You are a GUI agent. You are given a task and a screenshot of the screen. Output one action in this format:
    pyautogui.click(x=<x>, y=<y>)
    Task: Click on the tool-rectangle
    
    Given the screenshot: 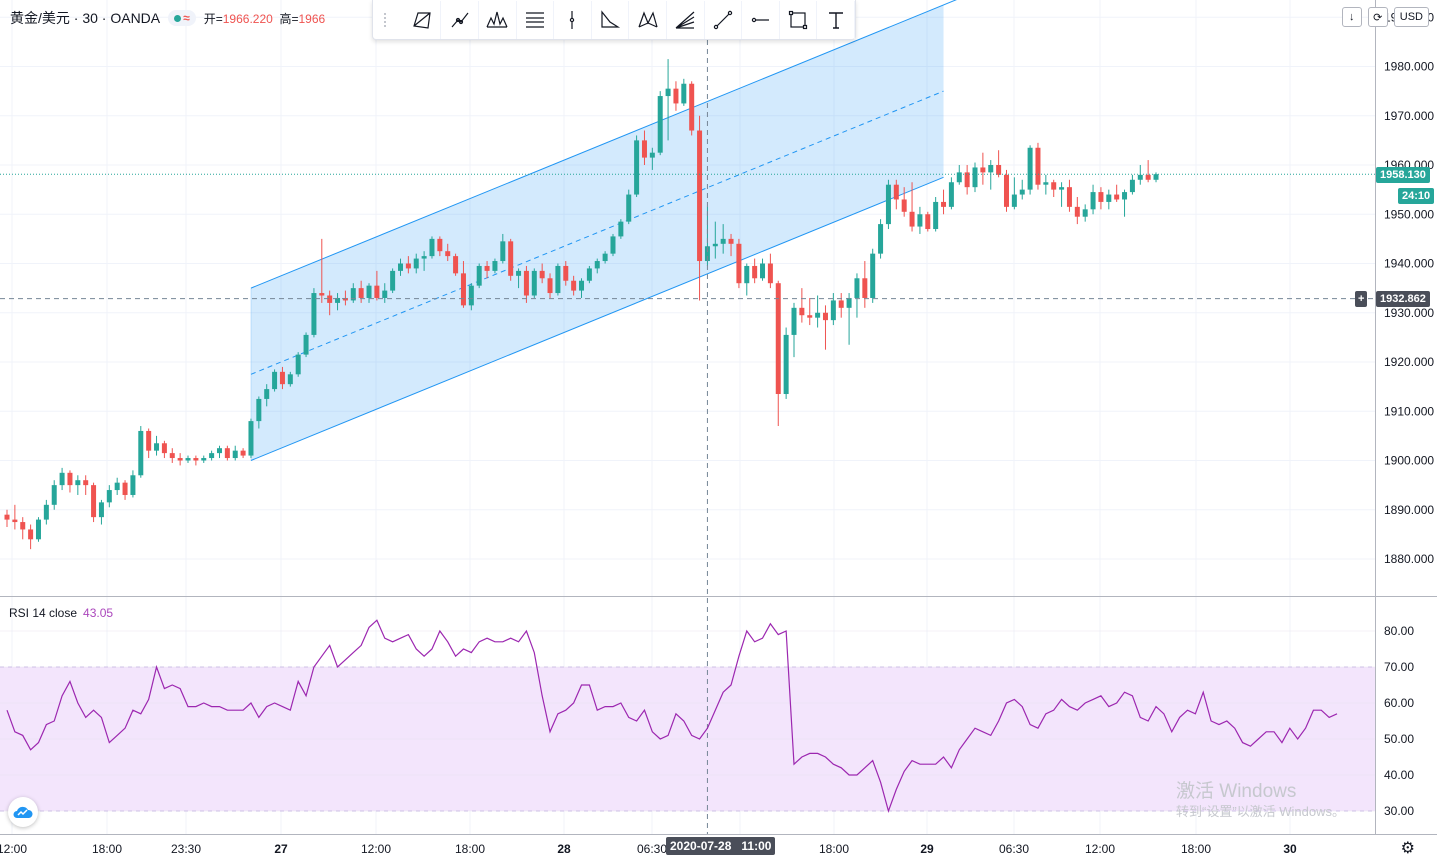 What is the action you would take?
    pyautogui.click(x=799, y=19)
    